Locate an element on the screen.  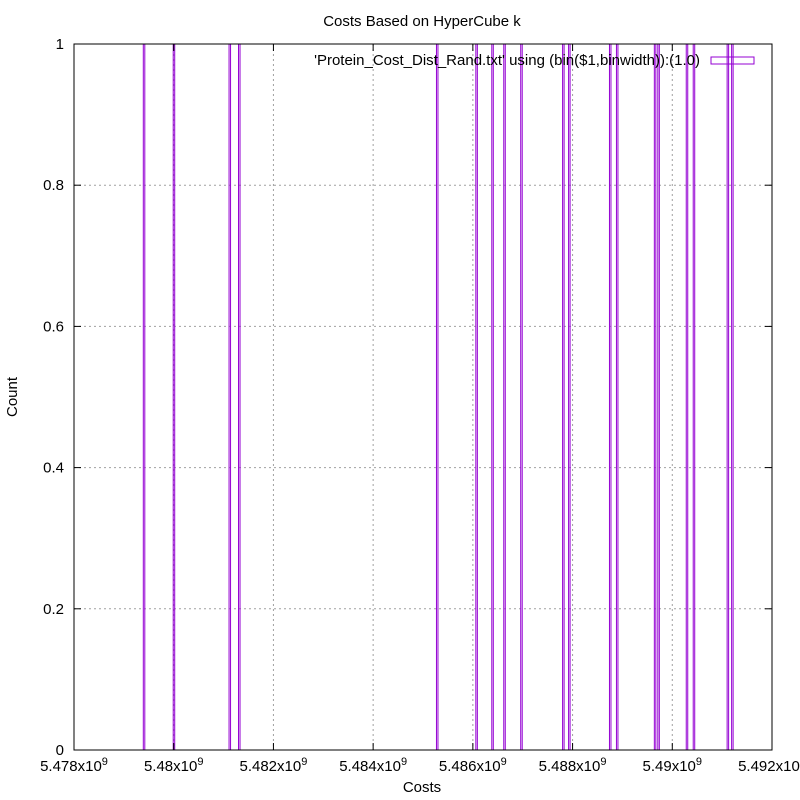
y-tick-label: 0.2 is located at coordinates (53, 609).